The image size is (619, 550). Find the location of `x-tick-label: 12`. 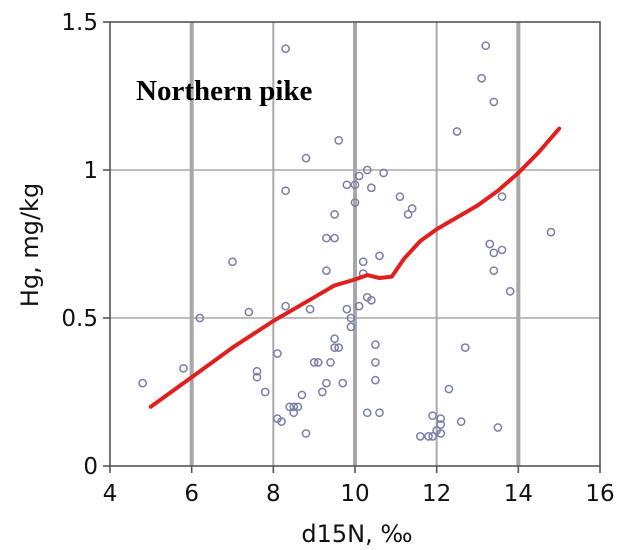

x-tick-label: 12 is located at coordinates (436, 494).